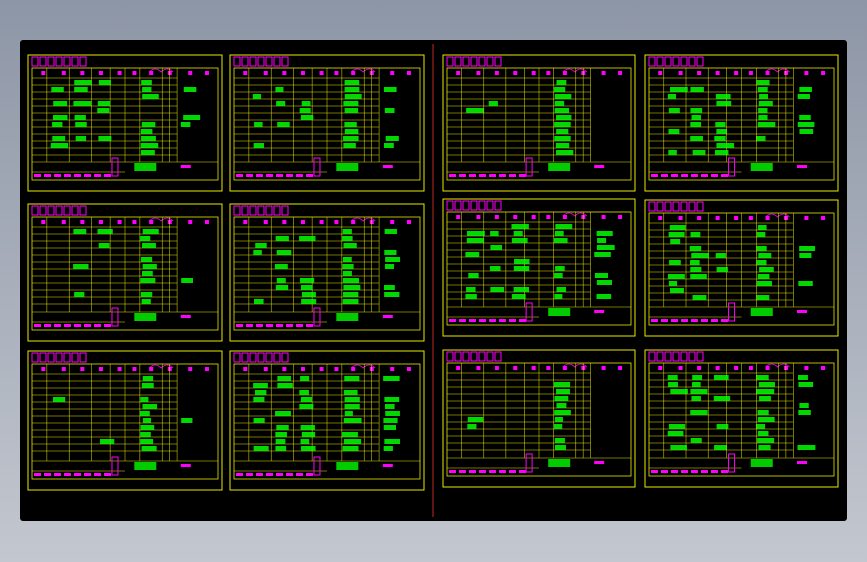 Image resolution: width=867 pixels, height=562 pixels. I want to click on stamp, so click(347, 466).